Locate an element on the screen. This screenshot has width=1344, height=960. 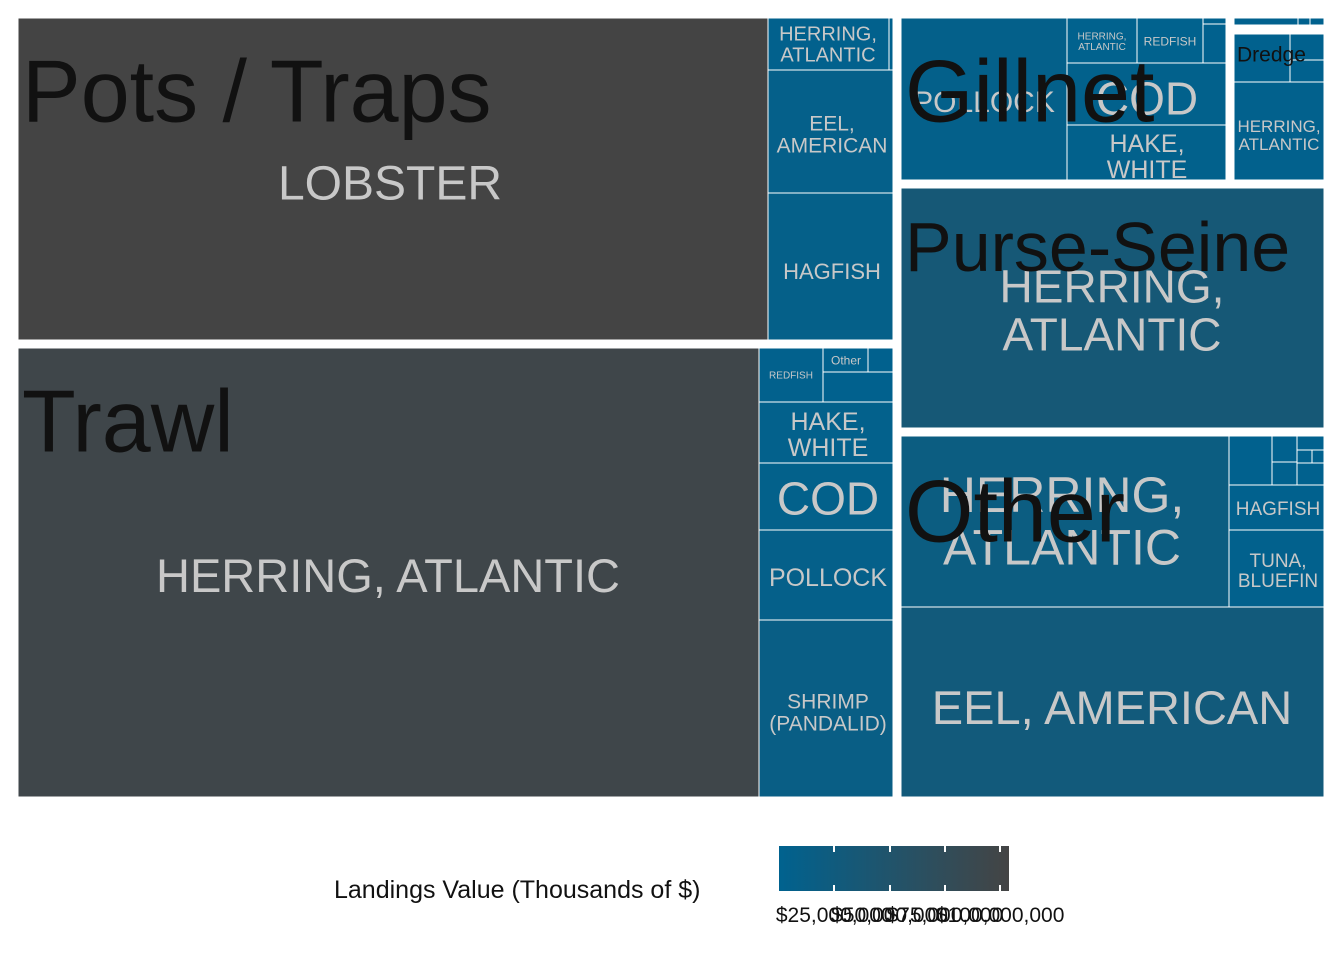
group-label: Pots / Traps is located at coordinates (257, 91).